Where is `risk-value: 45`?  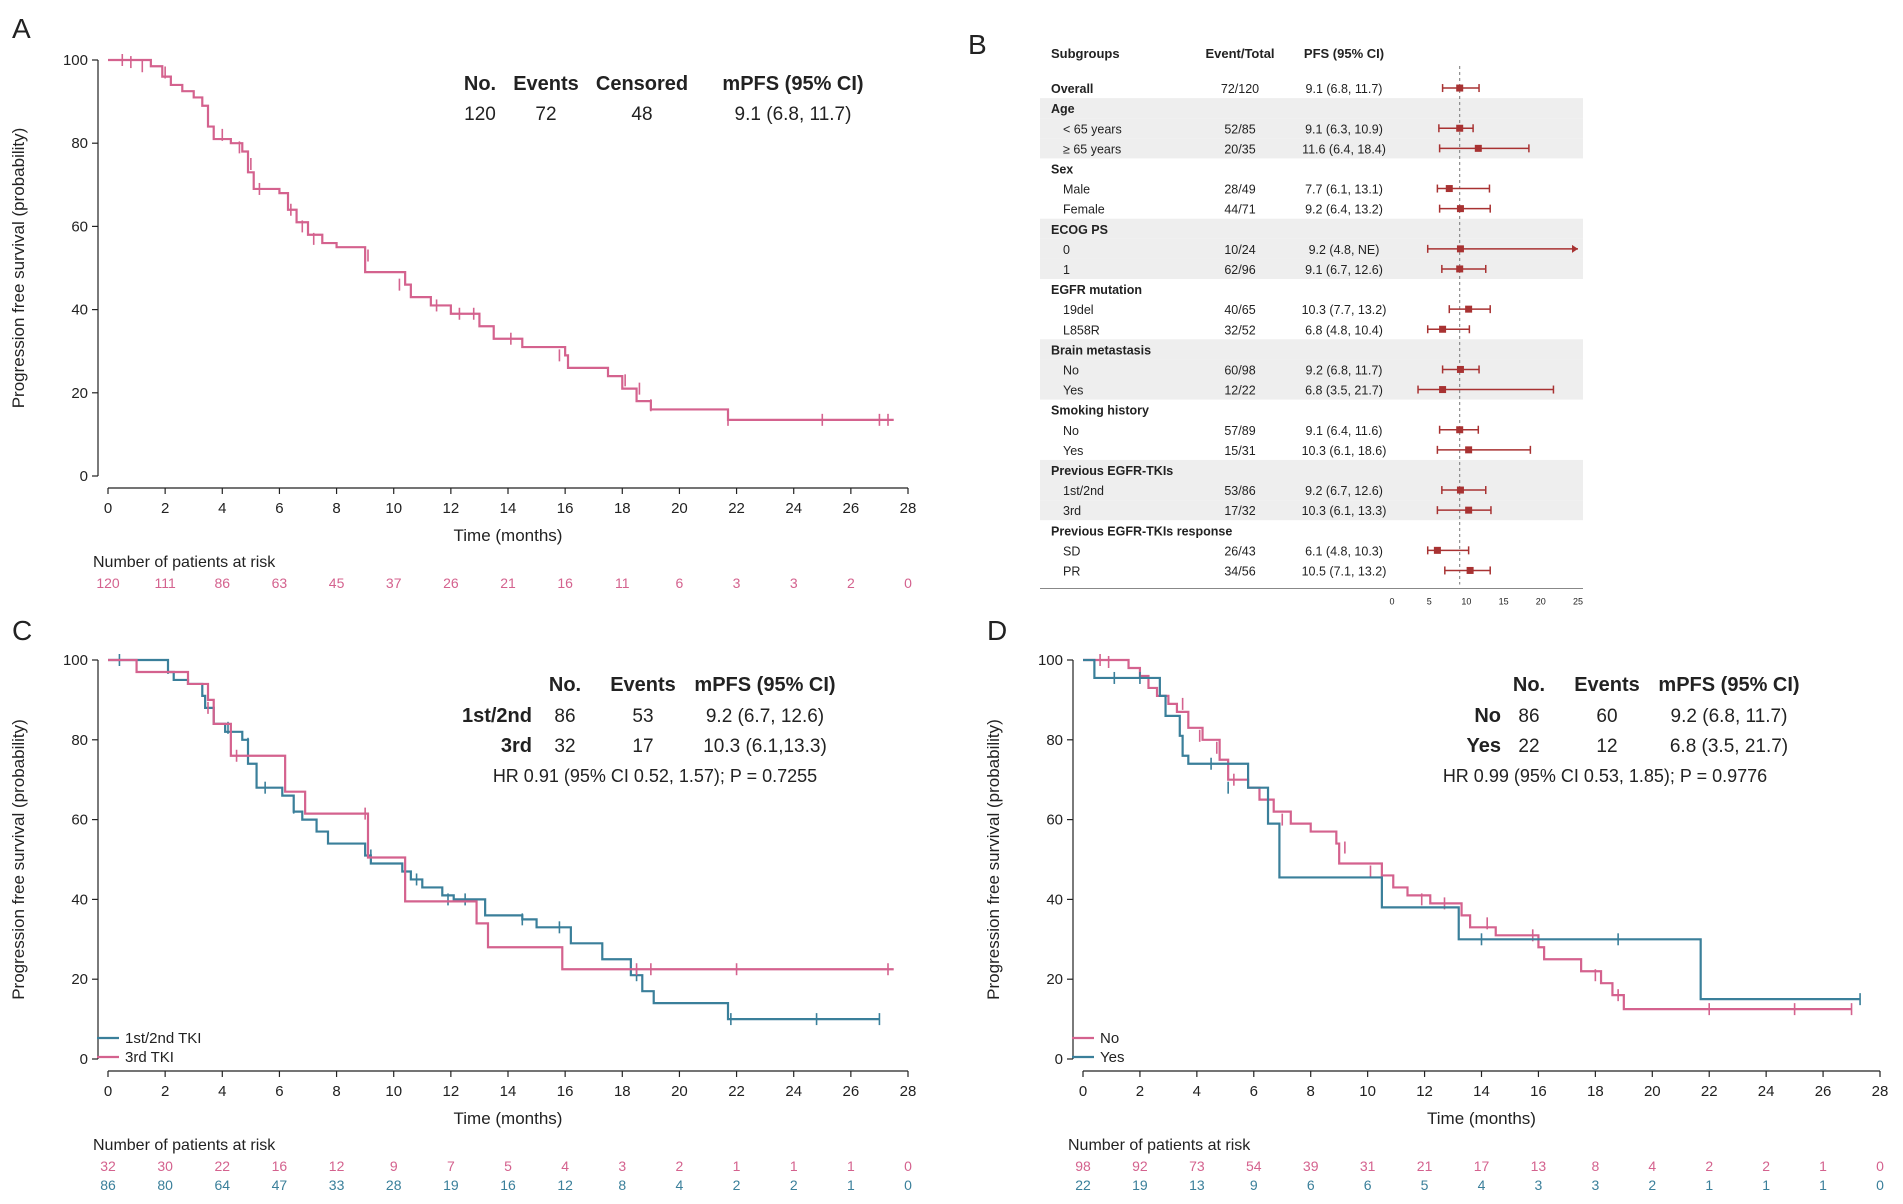
risk-value: 45 is located at coordinates (337, 583).